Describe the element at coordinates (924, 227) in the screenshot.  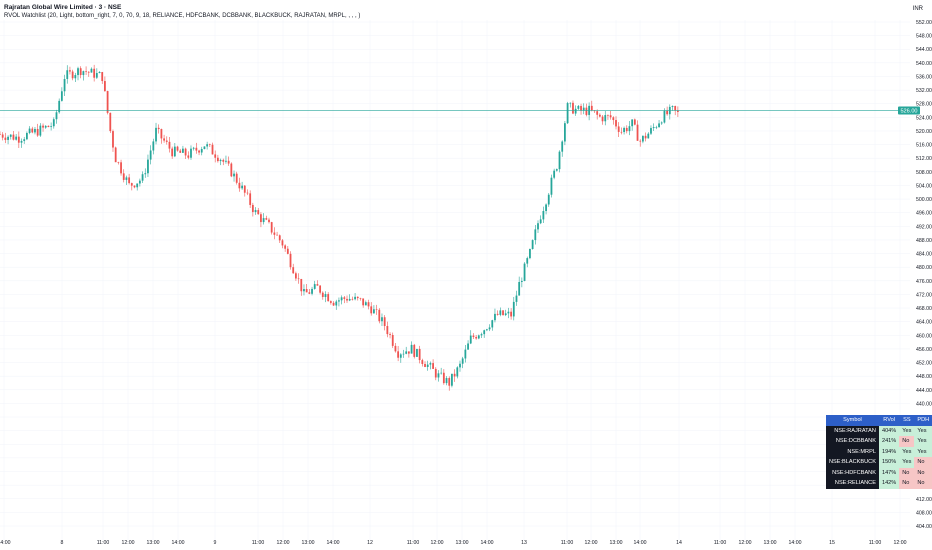
I see `y-tick-label: 492.00` at that location.